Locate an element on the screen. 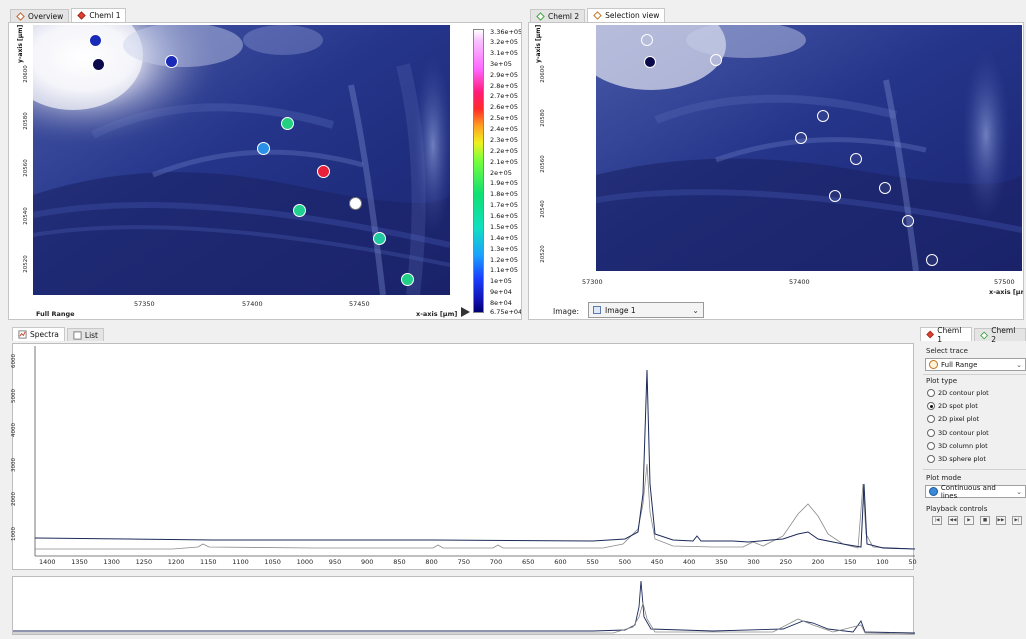 This screenshot has width=1026, height=639. step-forward-button: ▶▶ is located at coordinates (1001, 520).